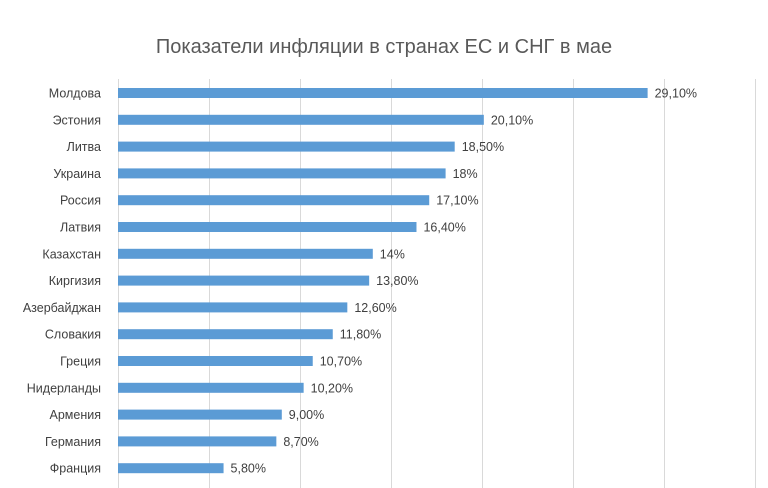  Describe the element at coordinates (77, 174) in the screenshot. I see `category-label: Украина` at that location.